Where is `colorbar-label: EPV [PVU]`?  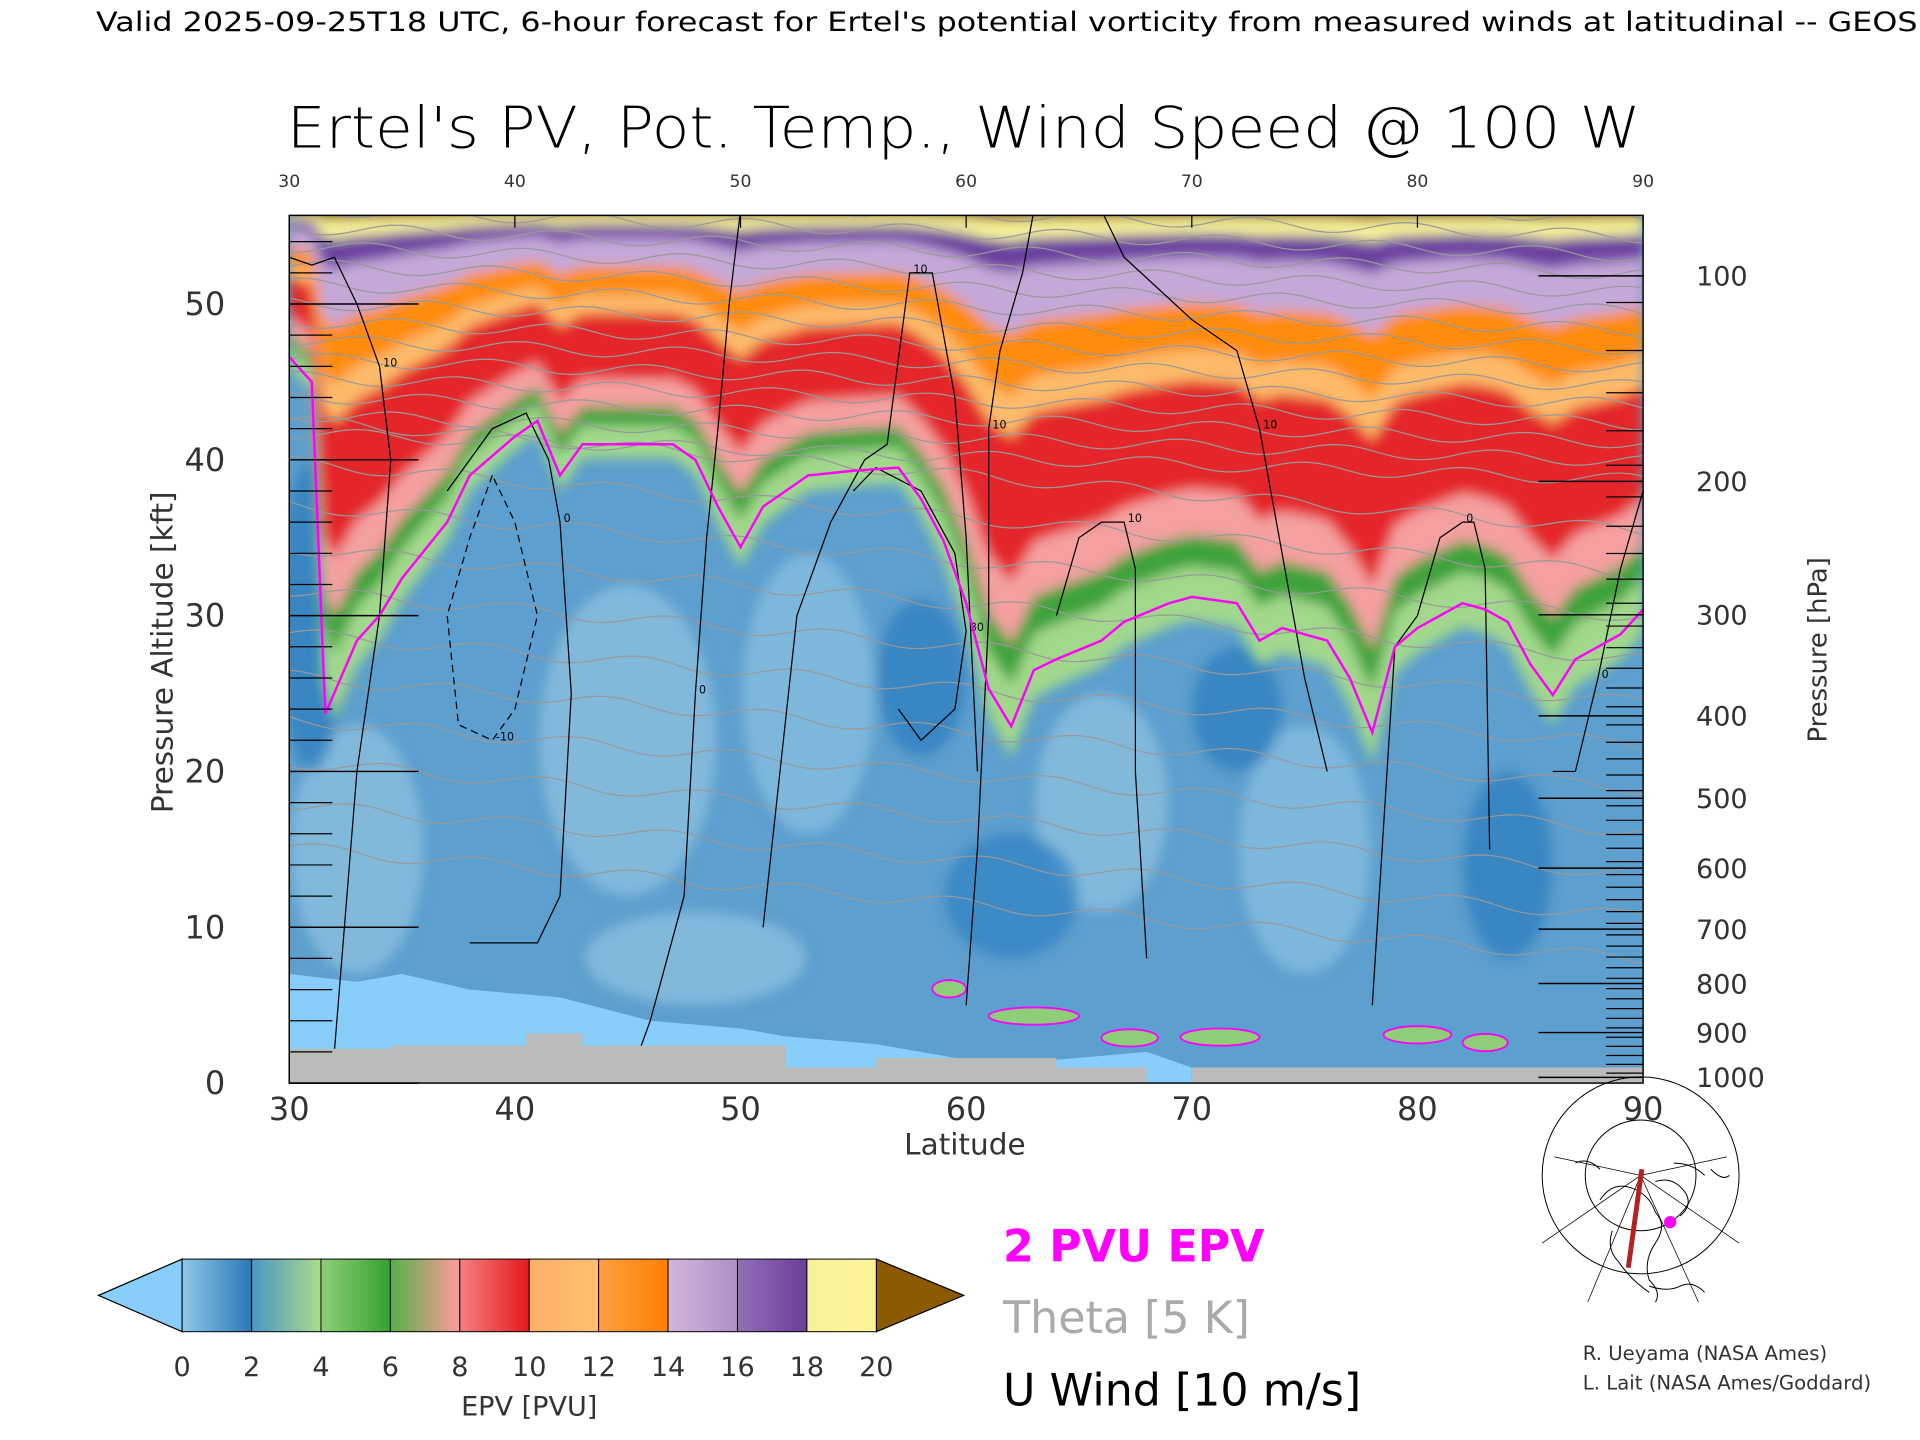 colorbar-label: EPV [PVU] is located at coordinates (529, 1406).